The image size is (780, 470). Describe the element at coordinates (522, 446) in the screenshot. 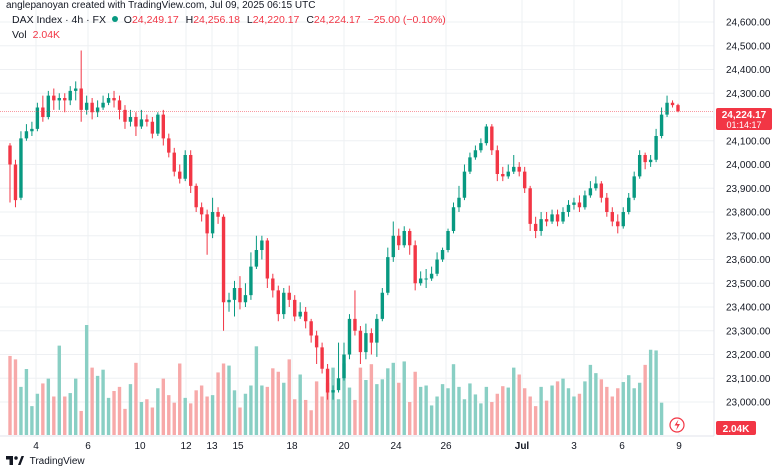

I see `time-tick-label: Jul` at that location.